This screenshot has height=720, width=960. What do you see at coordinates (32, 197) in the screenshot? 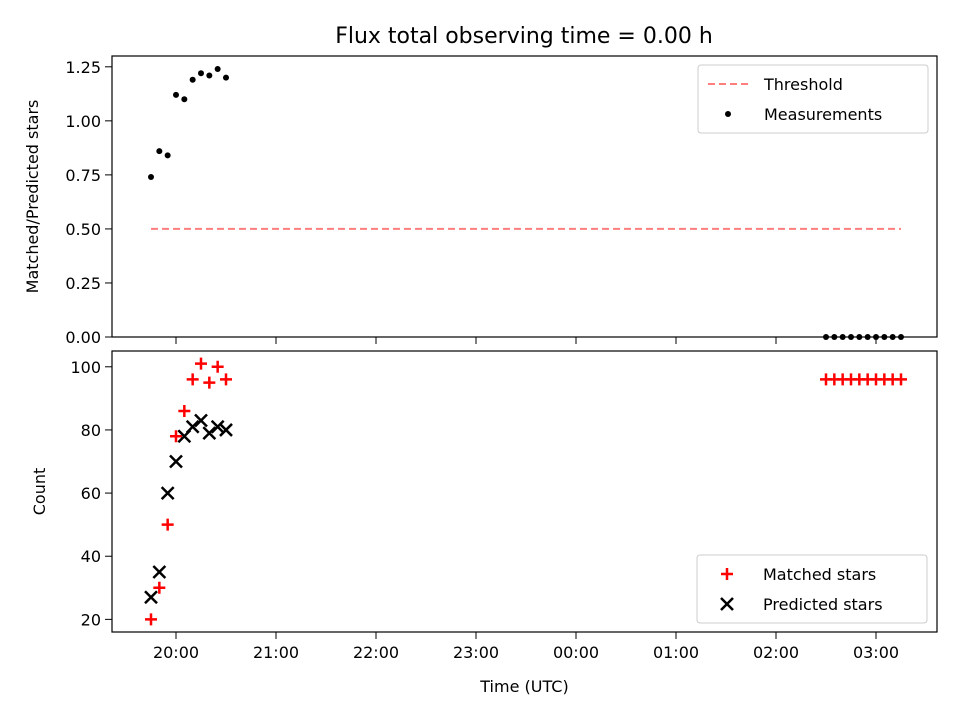
I see `y-axis-label: Matched/Predicted stars` at bounding box center [32, 197].